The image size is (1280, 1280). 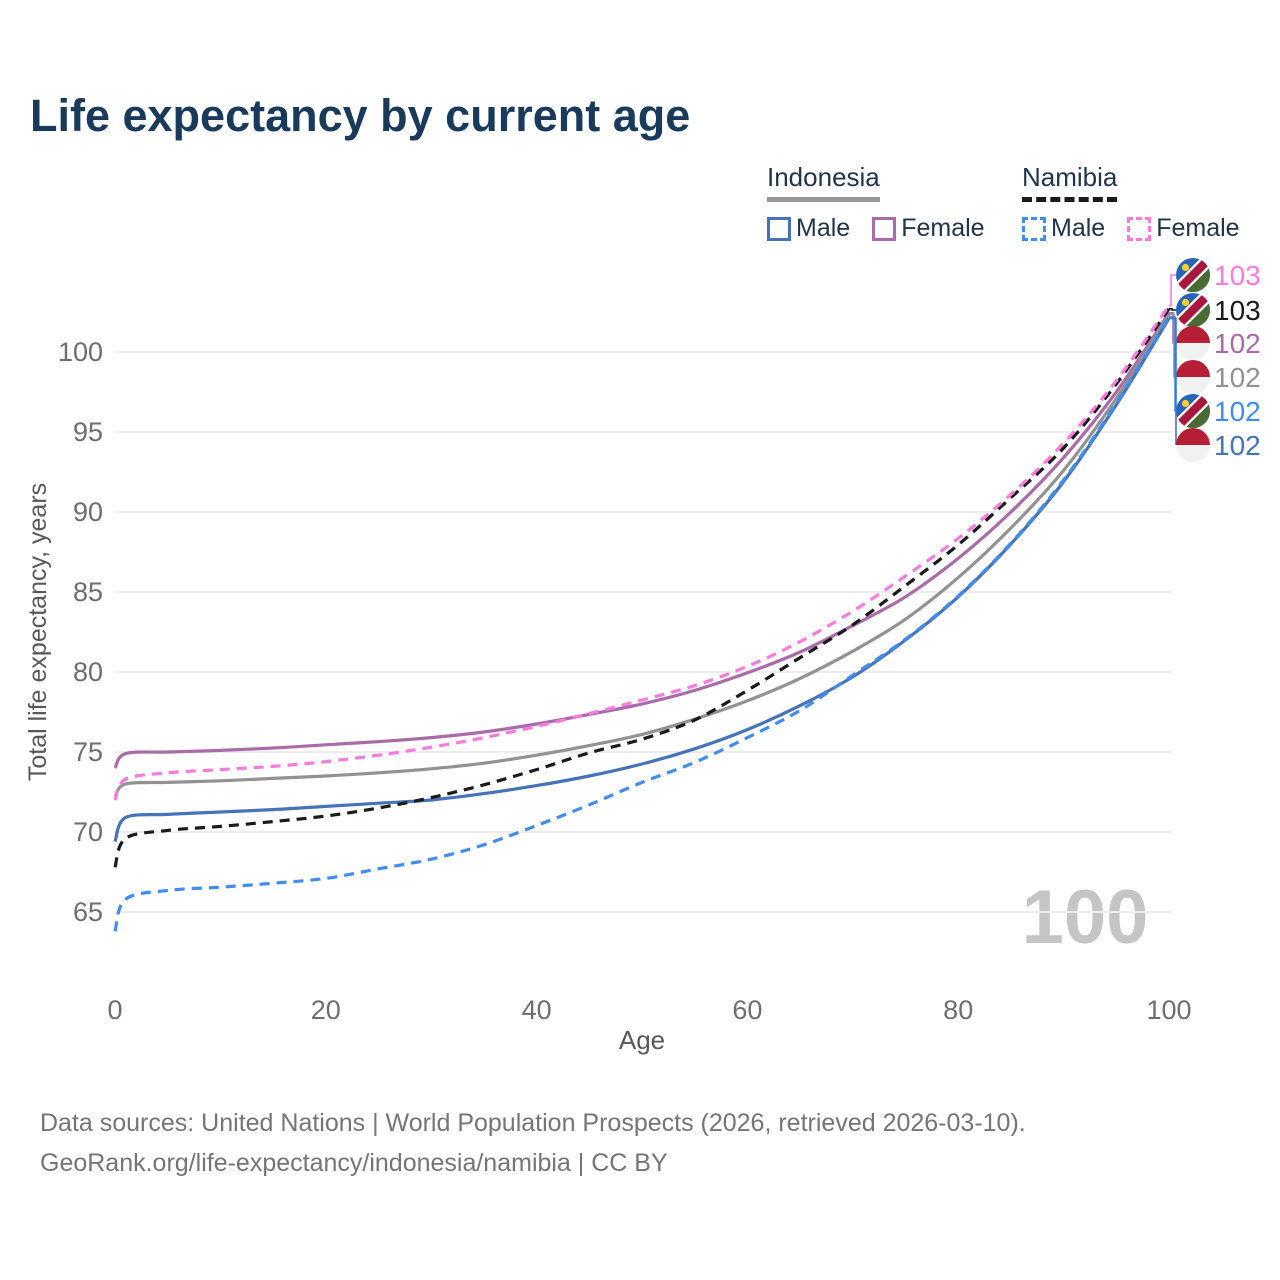 What do you see at coordinates (640, 202) in the screenshot?
I see `legend: Indonesia Male Female Namibia Male` at bounding box center [640, 202].